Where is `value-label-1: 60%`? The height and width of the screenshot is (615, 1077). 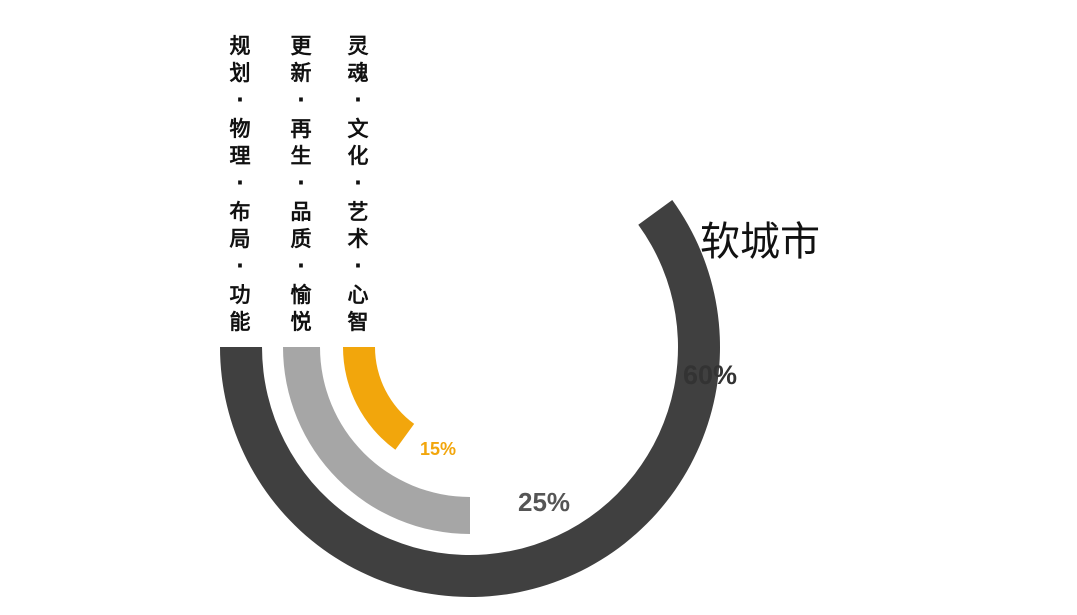
value-label-1: 60% is located at coordinates (710, 375).